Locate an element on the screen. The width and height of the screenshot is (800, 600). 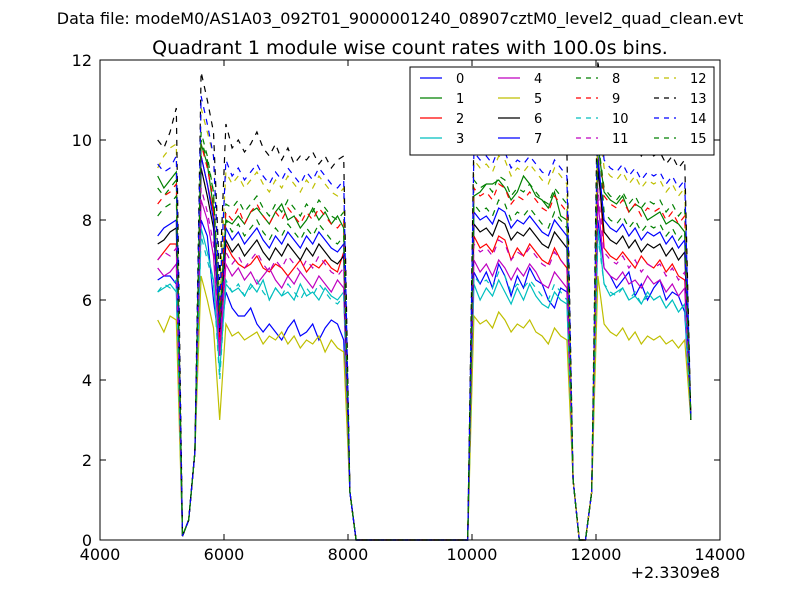
y-tick-label: 8 is located at coordinates (87, 220).